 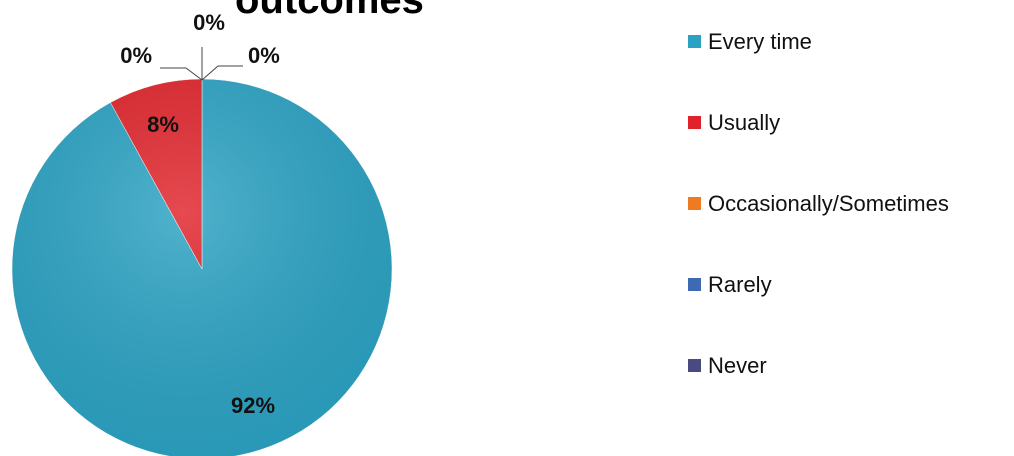 I want to click on legend-item-occasionally-sometimes: Occasionally/Sometimes, so click(x=818, y=203).